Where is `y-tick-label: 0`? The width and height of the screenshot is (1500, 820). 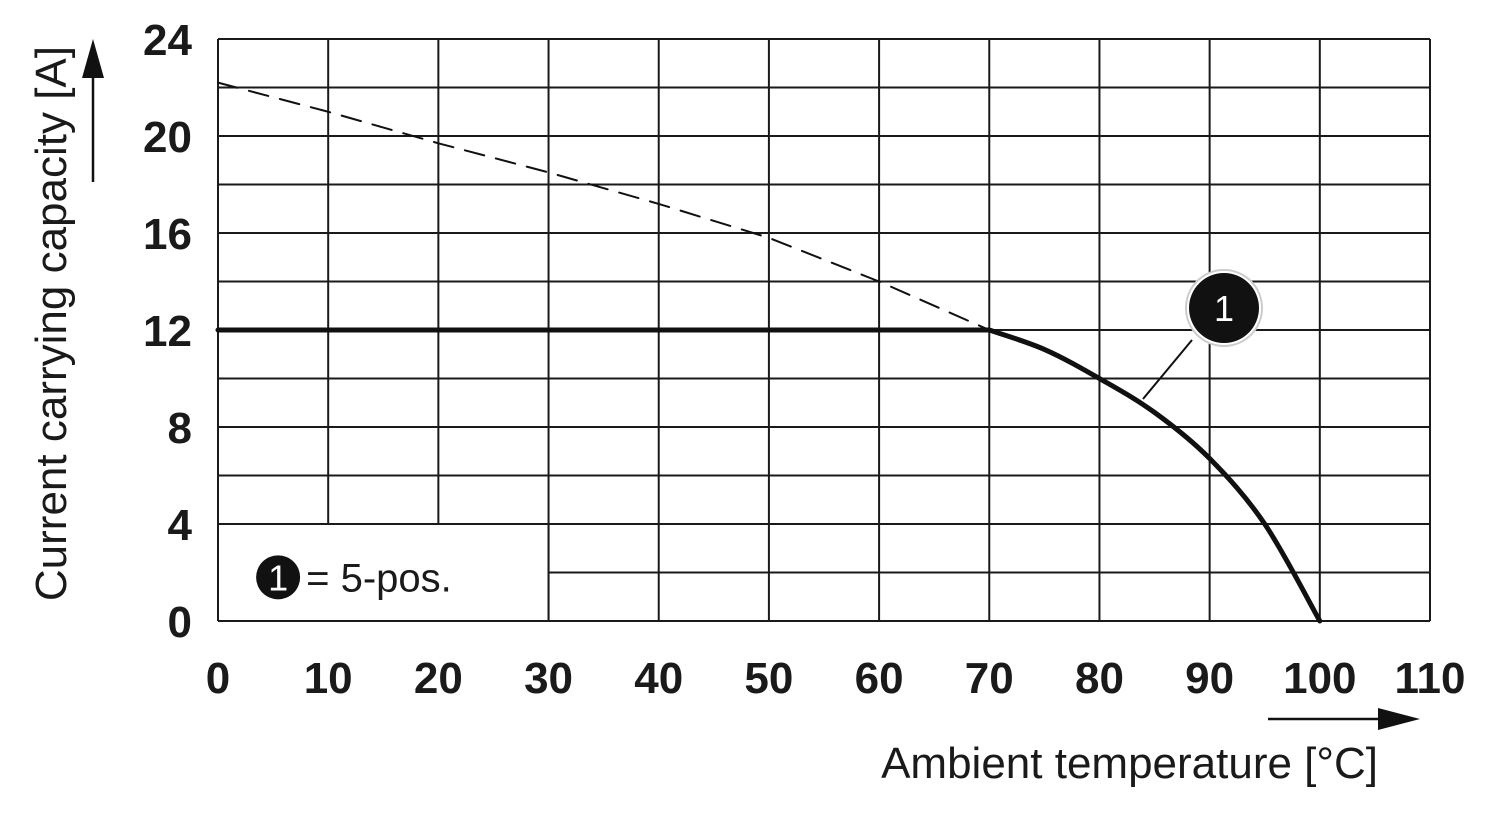
y-tick-label: 0 is located at coordinates (180, 622).